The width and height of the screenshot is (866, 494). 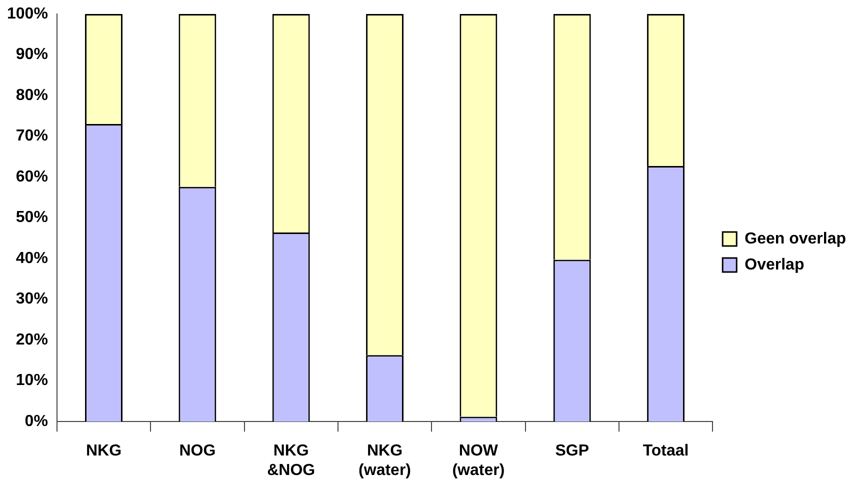 What do you see at coordinates (32, 217) in the screenshot?
I see `y-tick-label: 50%` at bounding box center [32, 217].